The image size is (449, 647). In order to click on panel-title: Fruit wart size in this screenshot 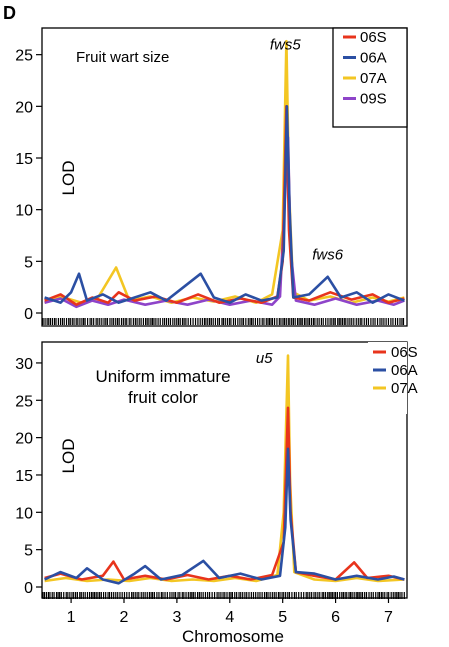, I will do `click(122, 57)`.